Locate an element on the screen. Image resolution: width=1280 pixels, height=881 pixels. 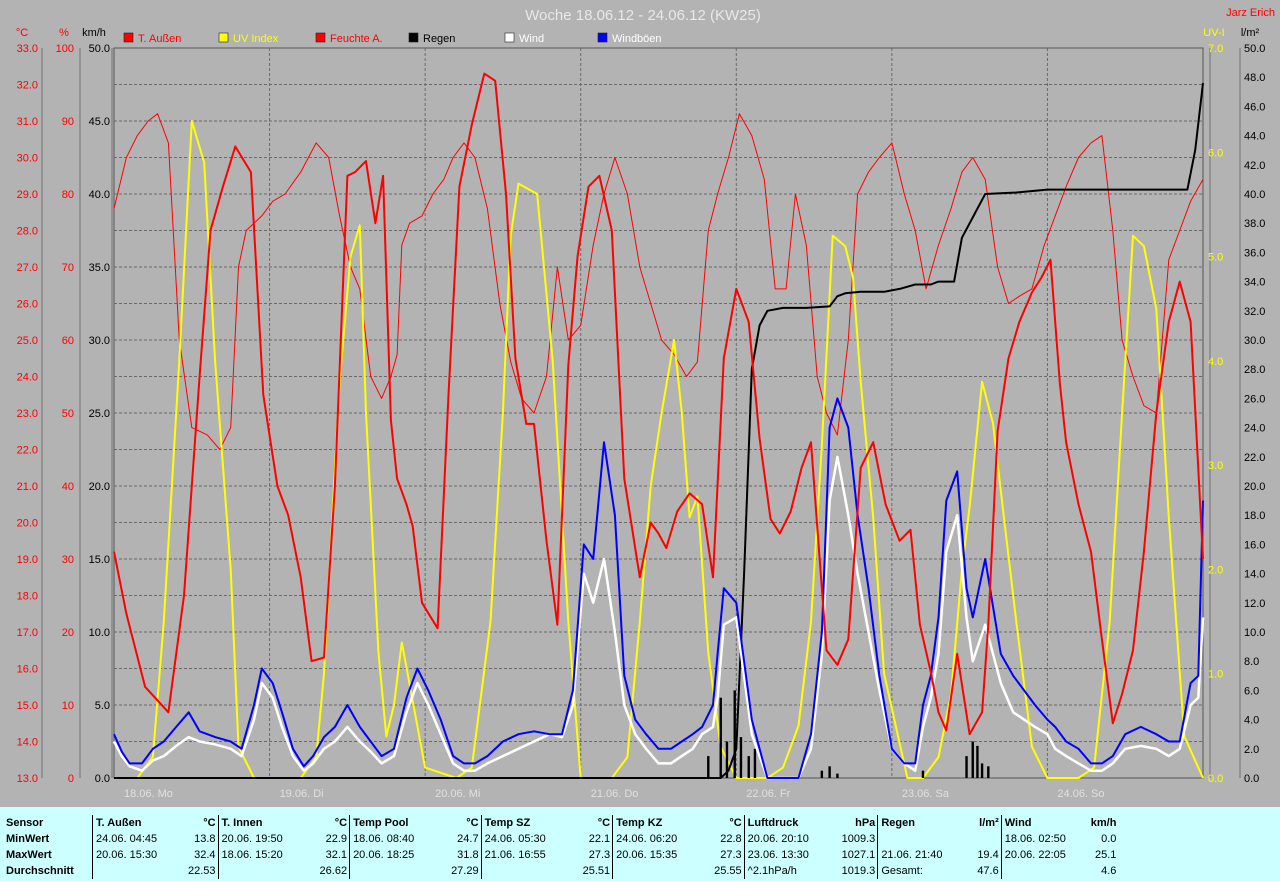
temp-tick-label: 14.0 is located at coordinates (27, 743).